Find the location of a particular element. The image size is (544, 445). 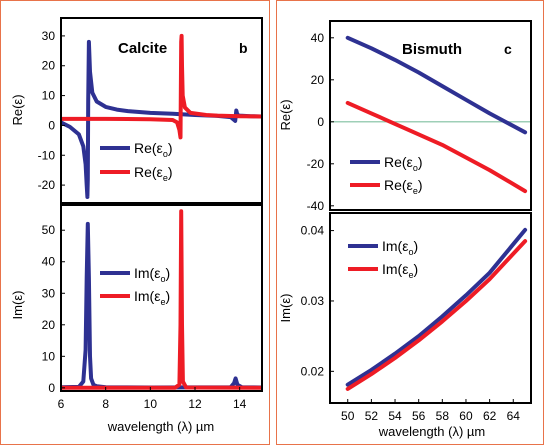

x-tick-label: 58 is located at coordinates (443, 416).